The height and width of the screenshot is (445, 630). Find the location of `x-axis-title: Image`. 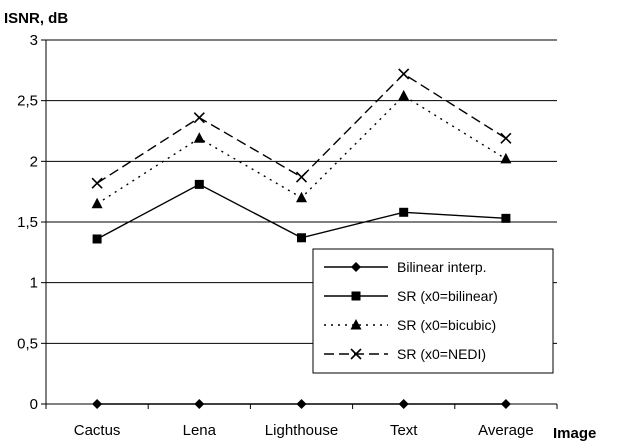

x-axis-title: Image is located at coordinates (574, 433).